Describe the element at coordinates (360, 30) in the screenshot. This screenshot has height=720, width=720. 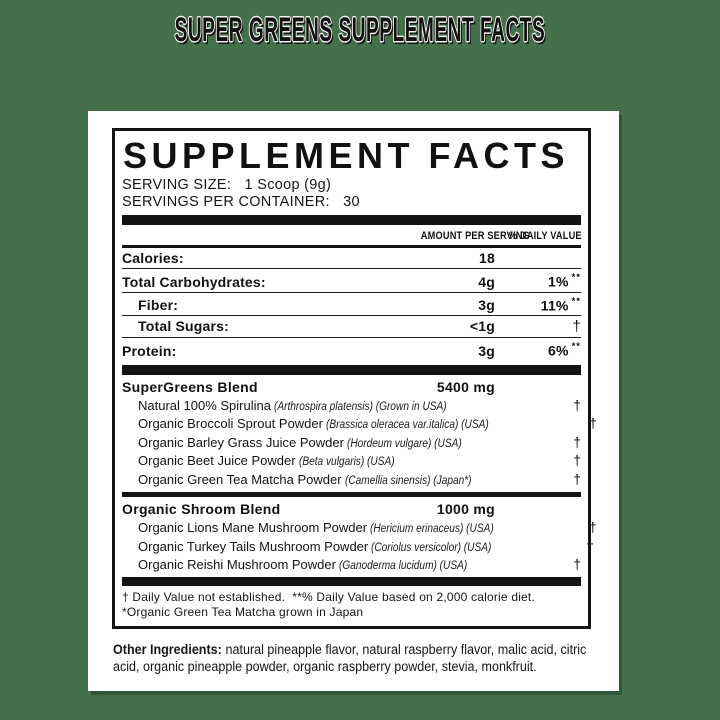
I see `page-title-text: SUPER GREENS SUPPLEMENT FACTS` at that location.